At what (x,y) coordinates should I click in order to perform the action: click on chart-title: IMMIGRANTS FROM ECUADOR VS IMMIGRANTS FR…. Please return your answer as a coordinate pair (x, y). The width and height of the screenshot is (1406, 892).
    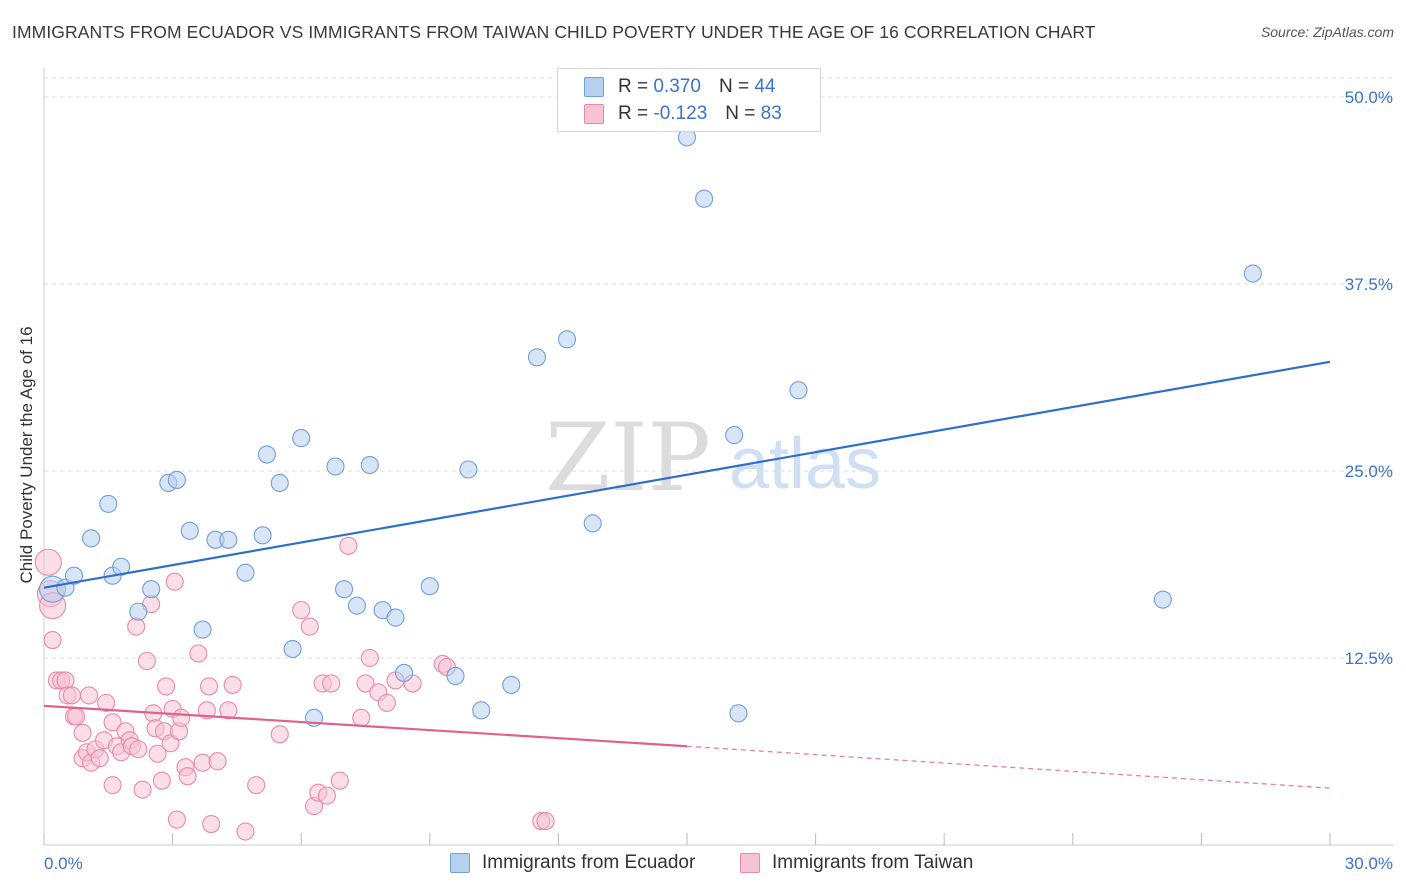
    Looking at the image, I should click on (554, 32).